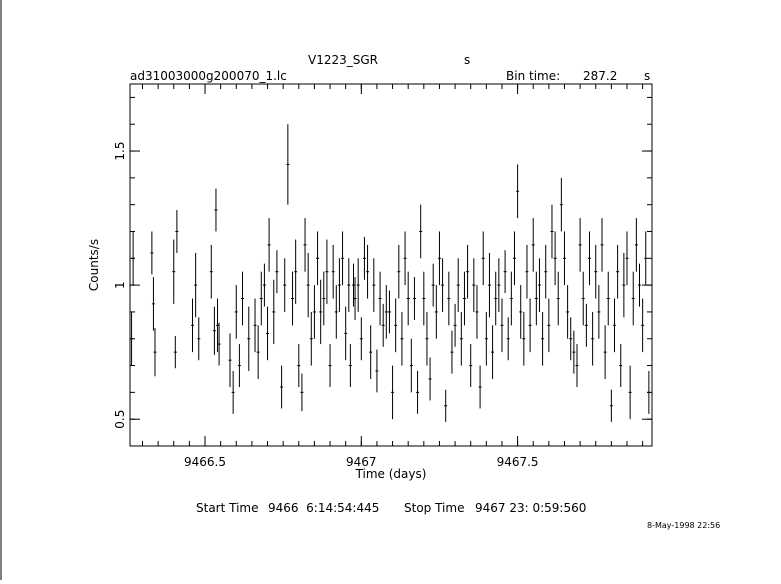  I want to click on x-tick-label: 9467.5, so click(518, 462).